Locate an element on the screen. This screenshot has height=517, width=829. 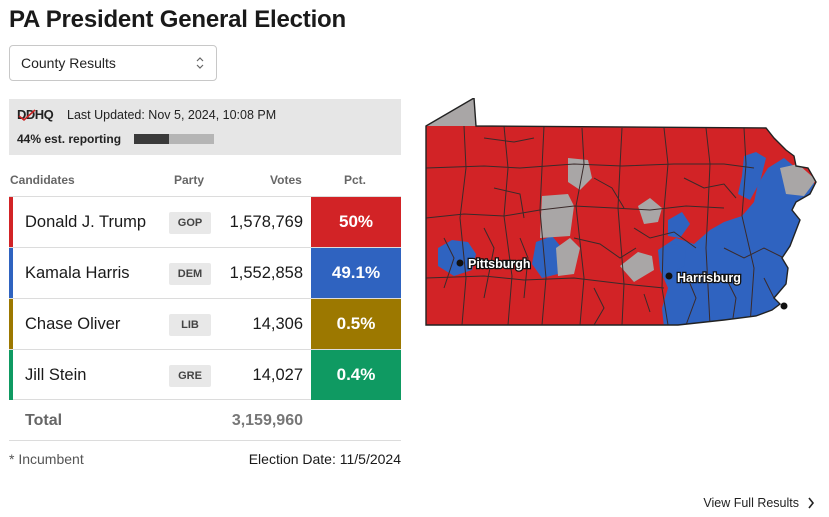
view-full-results-link: View Full Results is located at coordinates (759, 503).